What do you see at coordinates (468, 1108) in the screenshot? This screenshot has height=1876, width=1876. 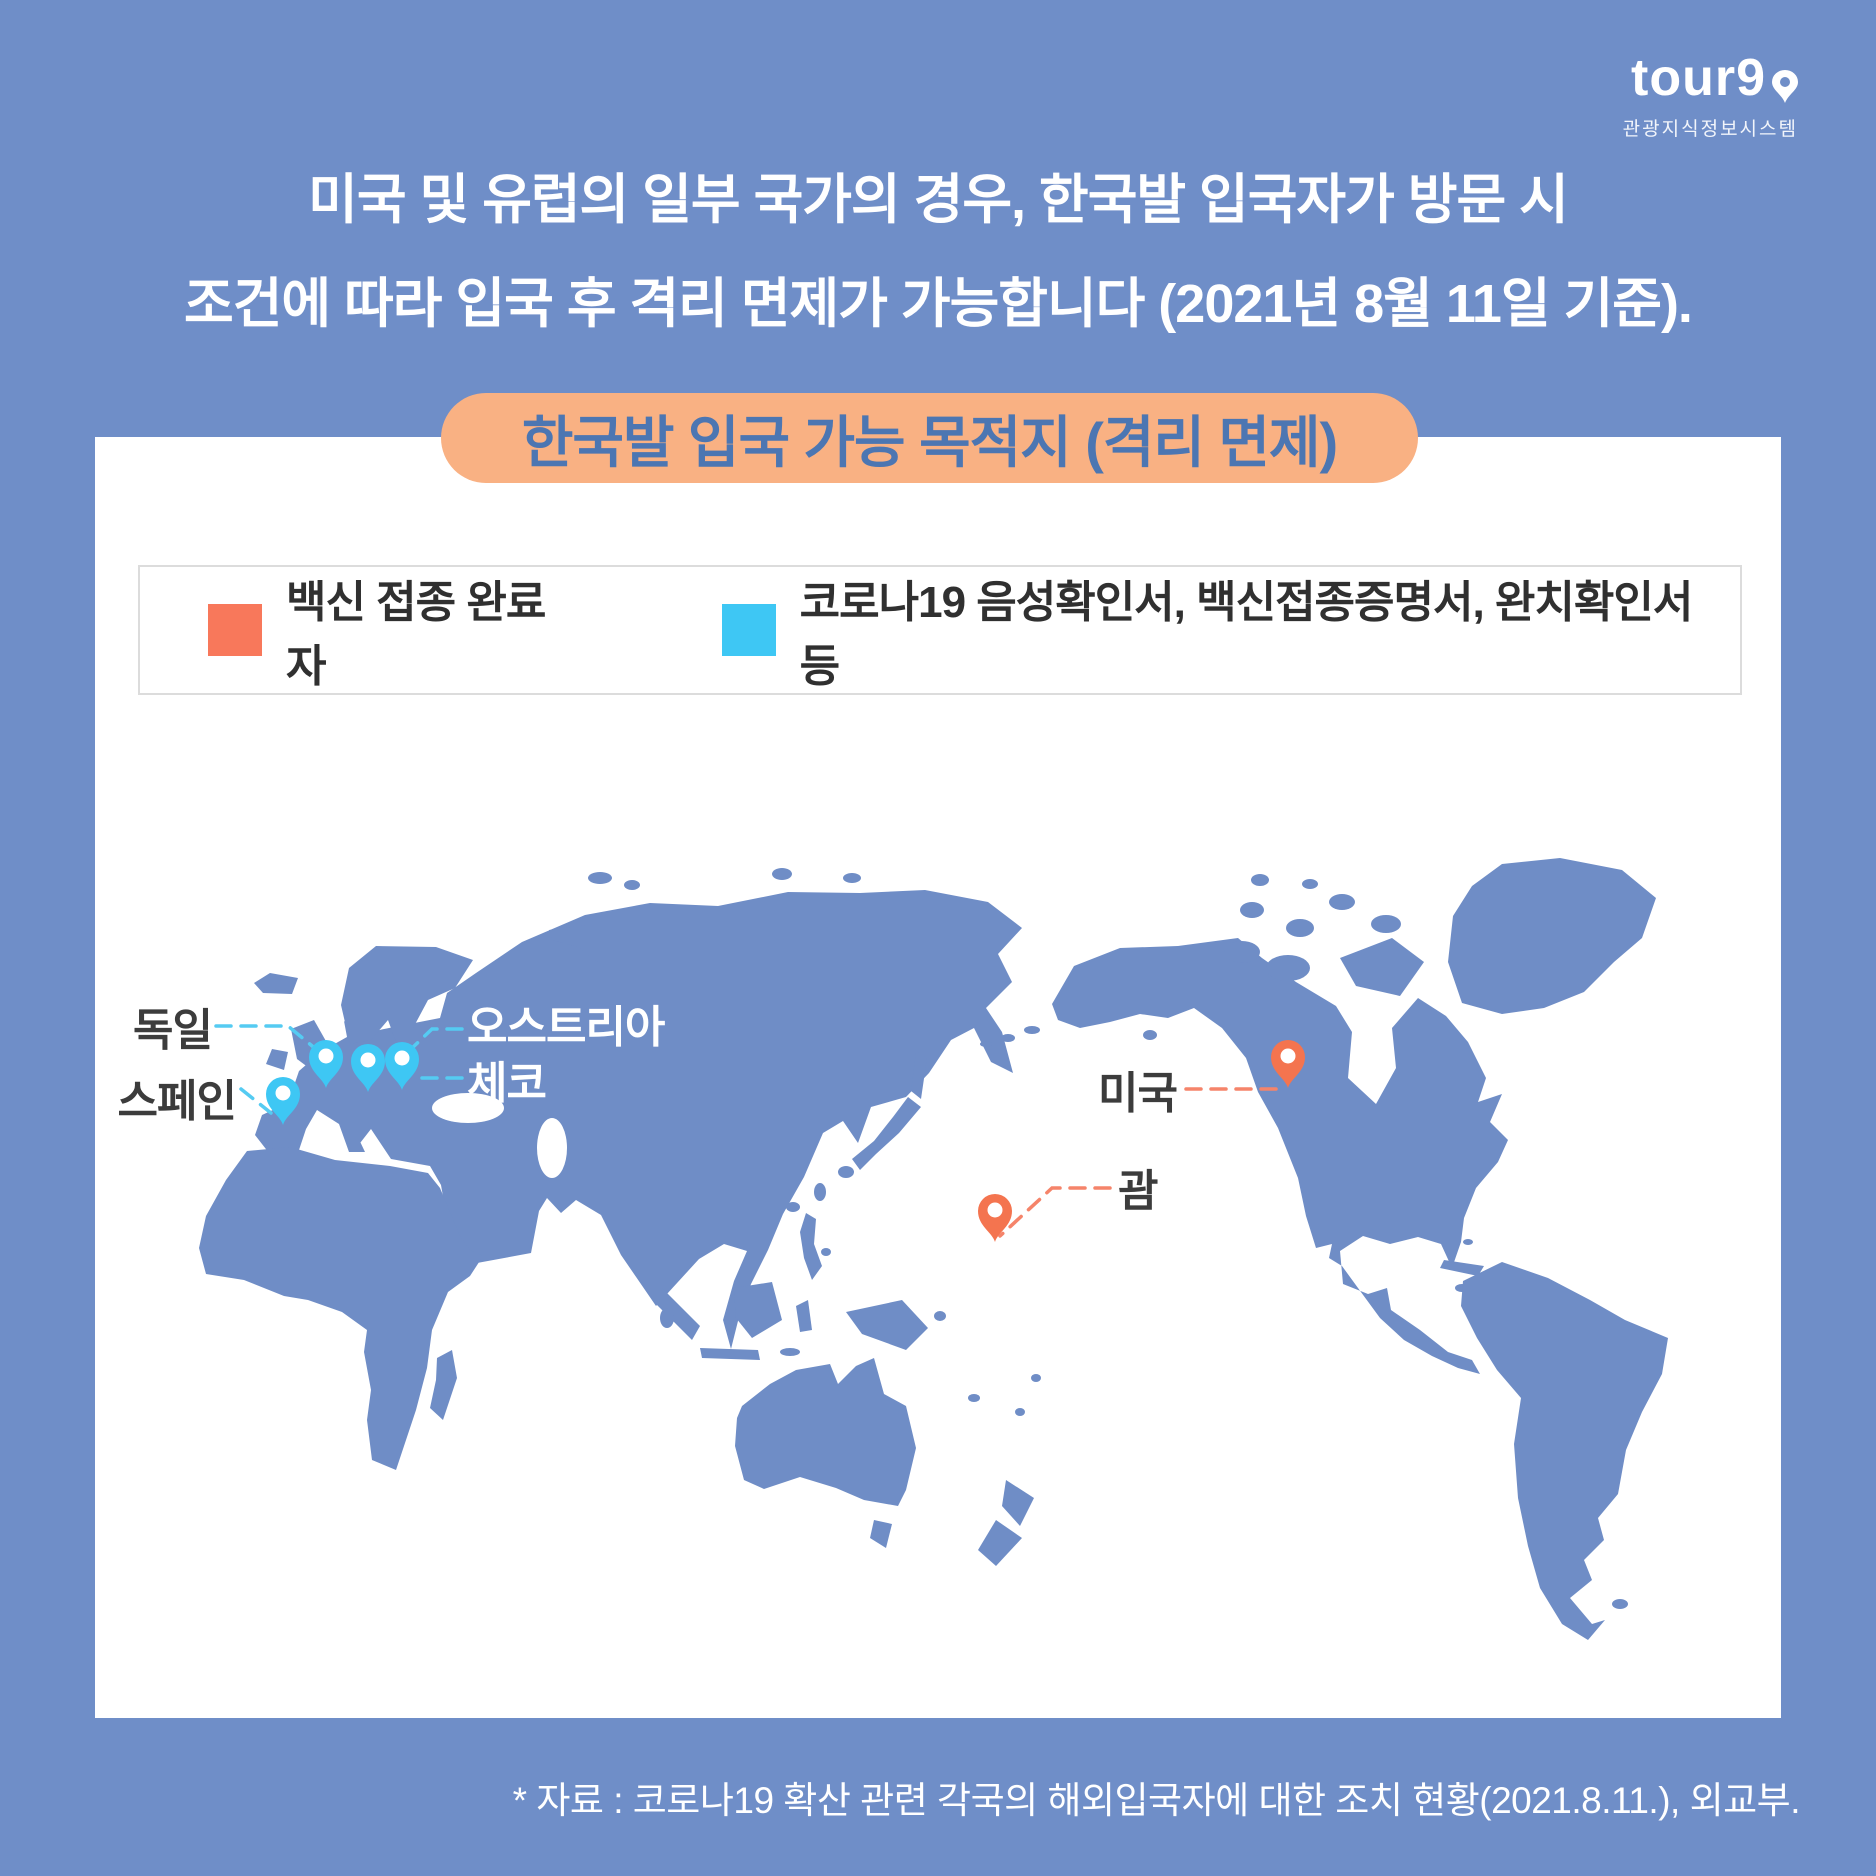 I see `black-sea` at bounding box center [468, 1108].